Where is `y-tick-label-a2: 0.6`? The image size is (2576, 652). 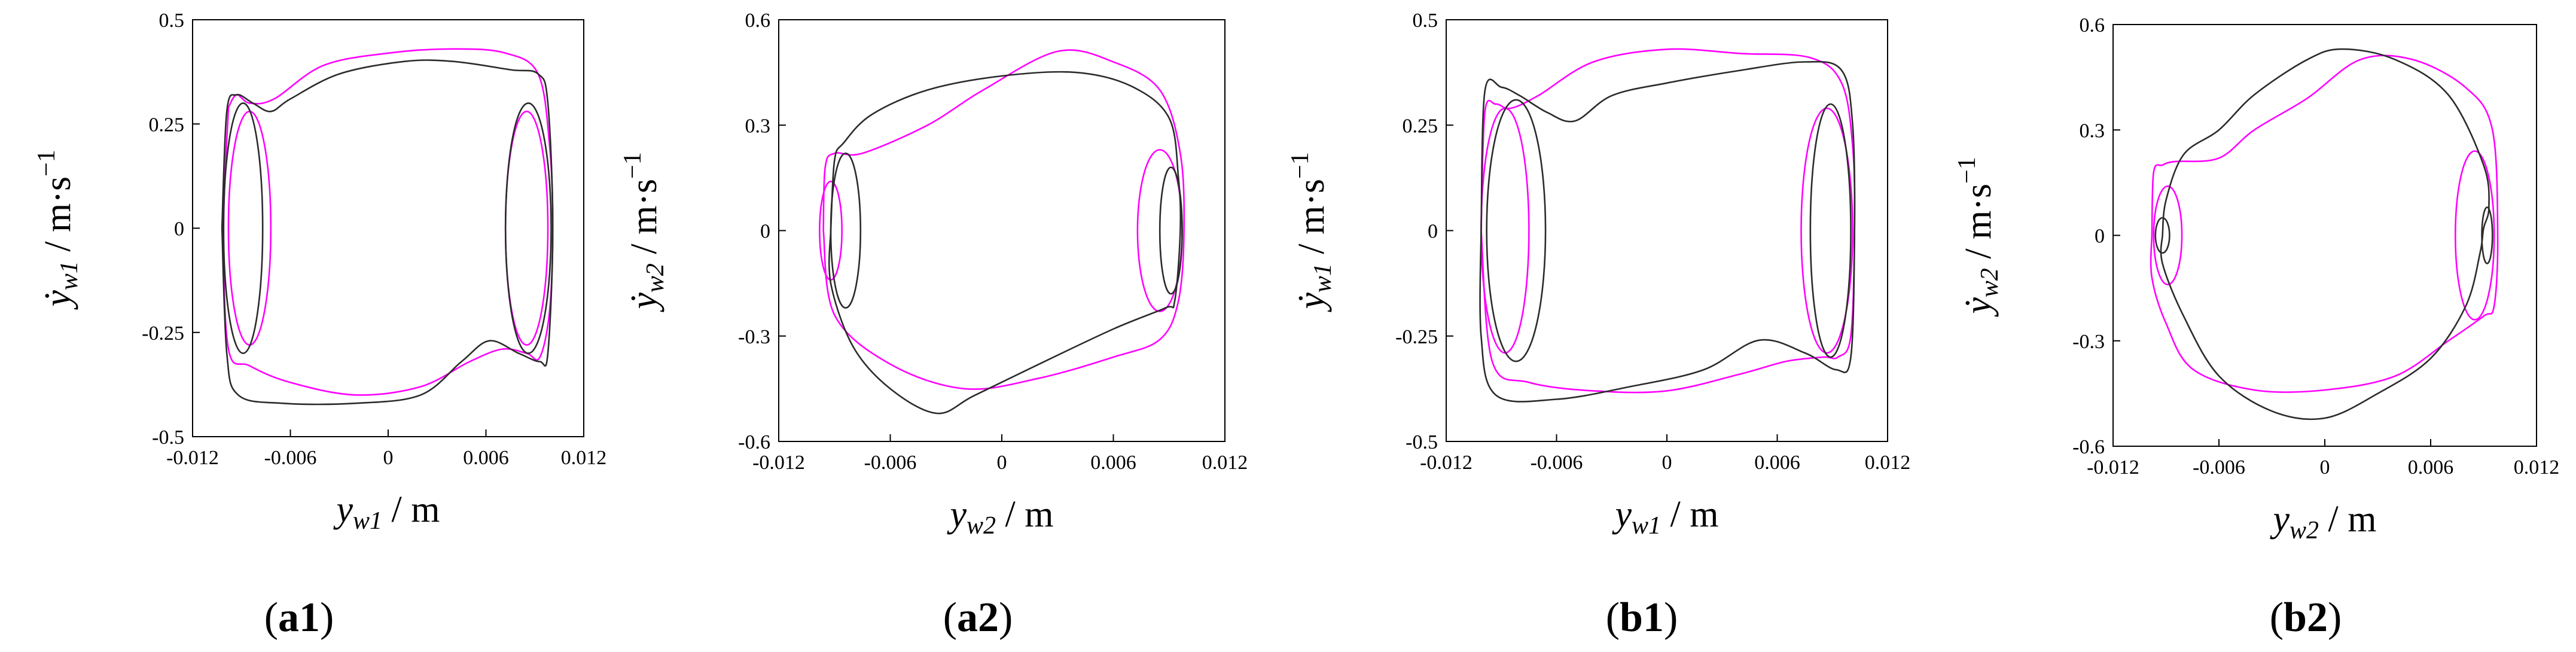 y-tick-label-a2: 0.6 is located at coordinates (758, 21).